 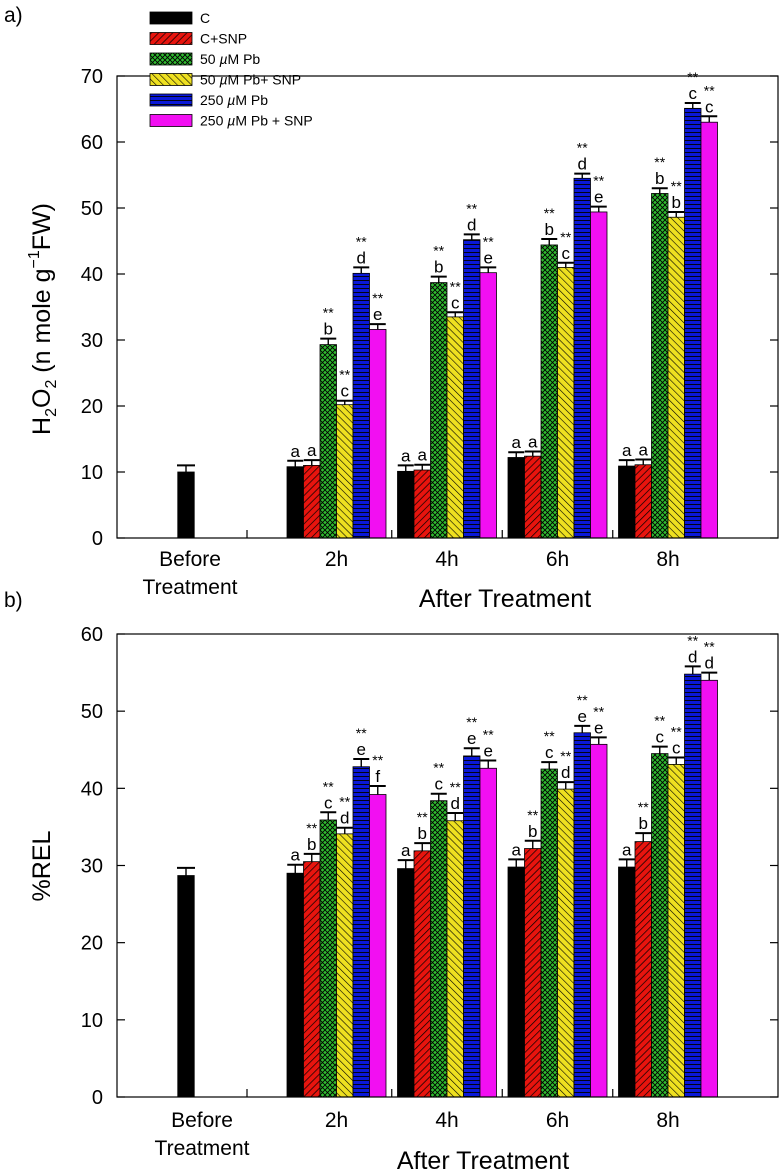 What do you see at coordinates (406, 983) in the screenshot?
I see `chart-b-bar-c-4h` at bounding box center [406, 983].